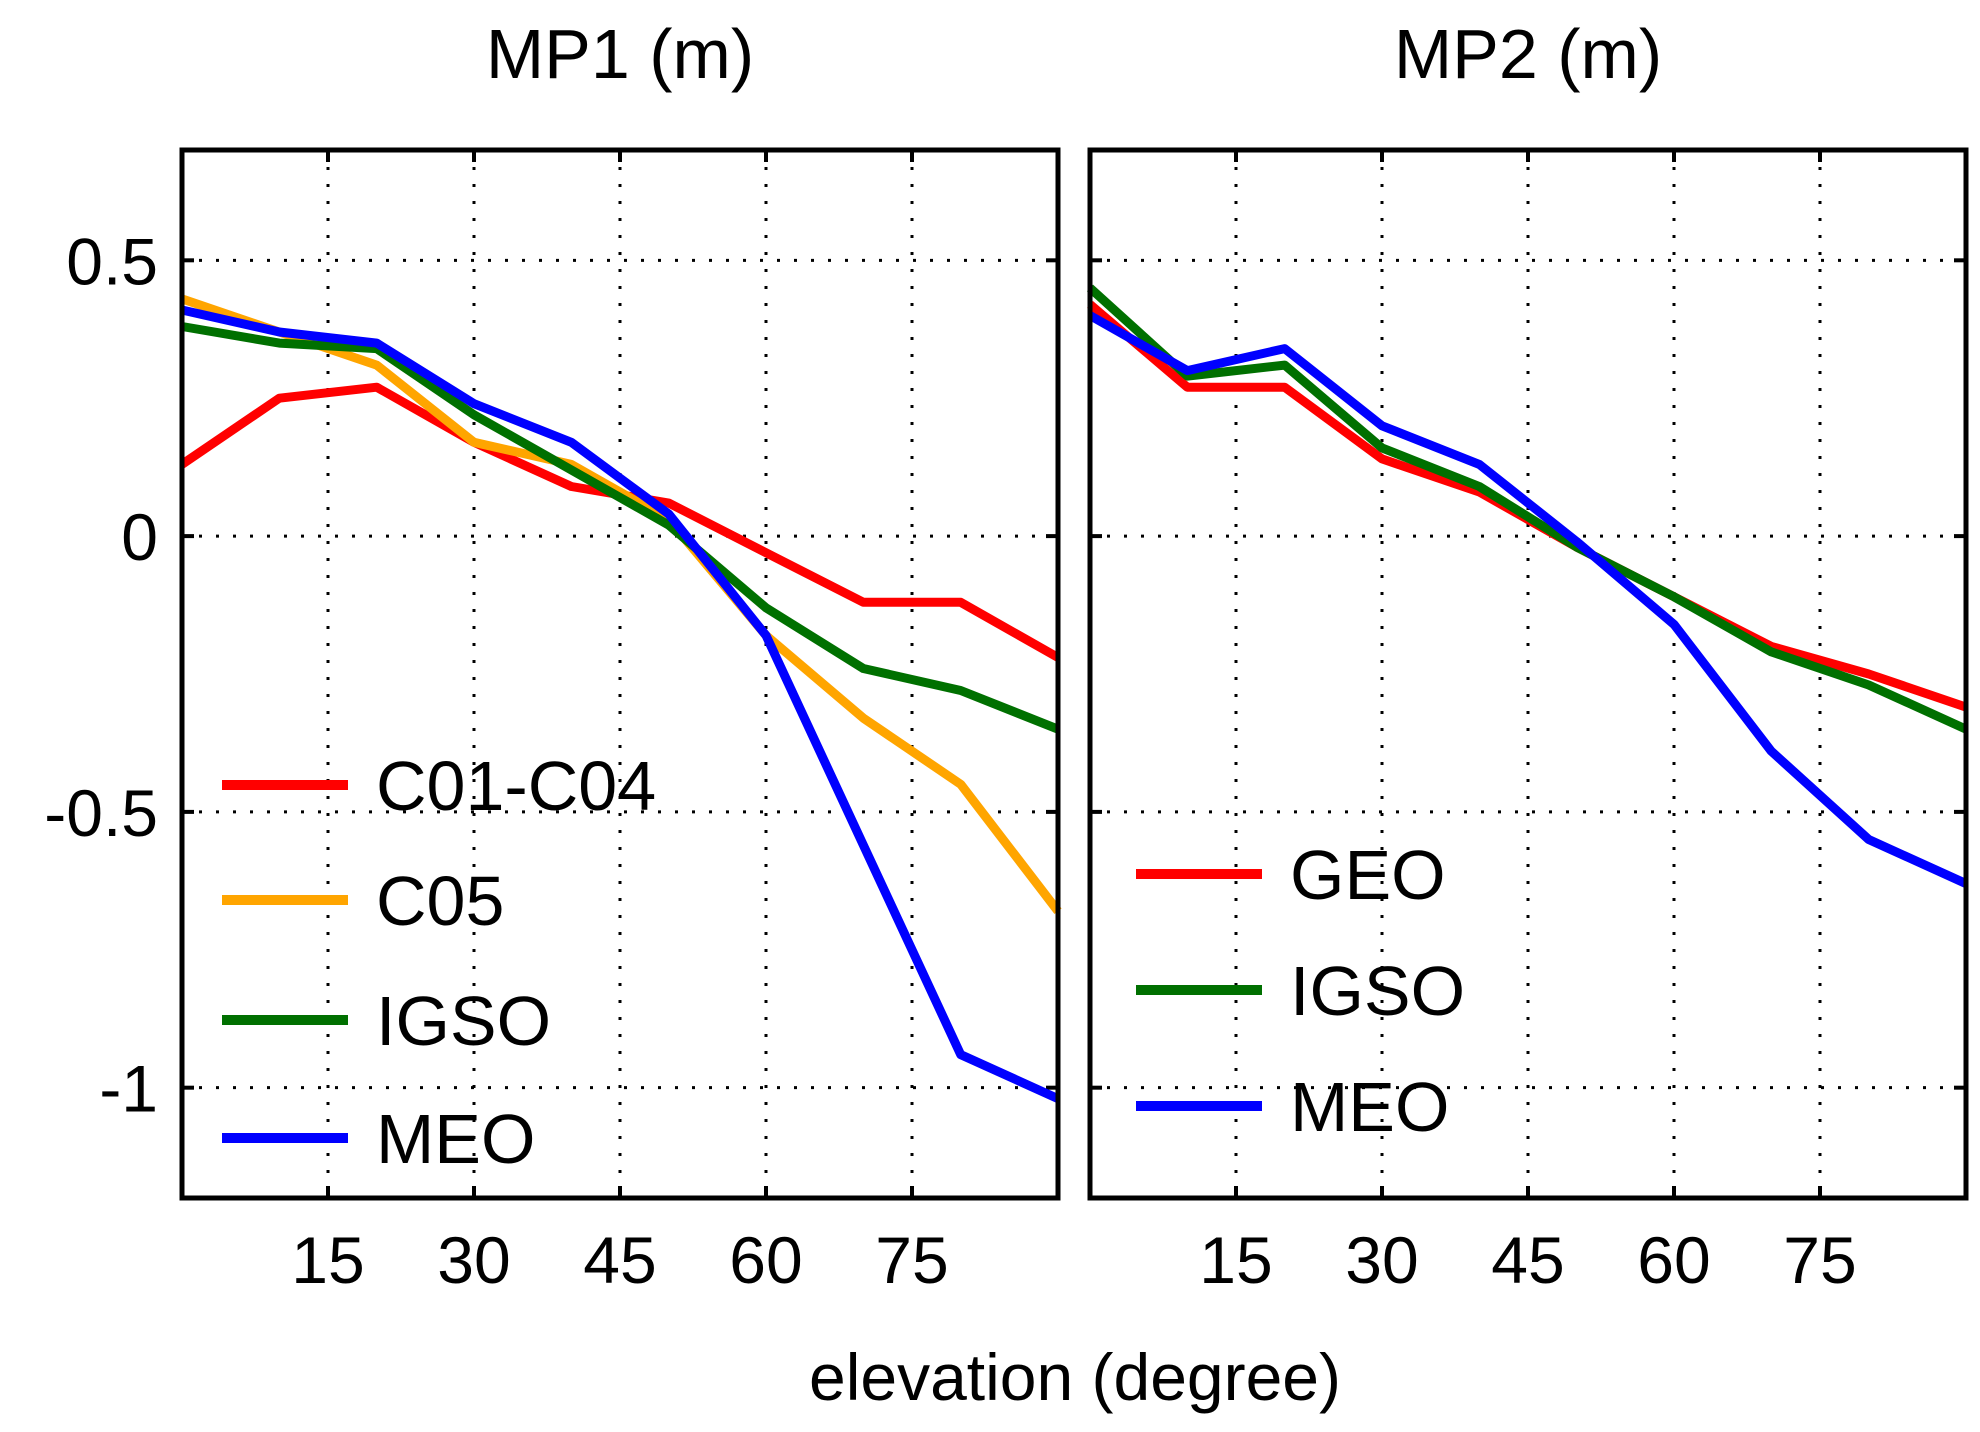 The width and height of the screenshot is (1980, 1432). Describe the element at coordinates (1075, 1377) in the screenshot. I see `x-axis-label: elevation (degree)` at that location.